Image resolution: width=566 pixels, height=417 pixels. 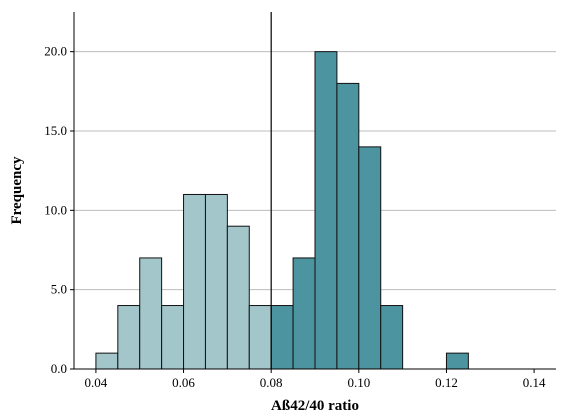 I want to click on y-tick-label: 15.0, so click(x=55, y=130).